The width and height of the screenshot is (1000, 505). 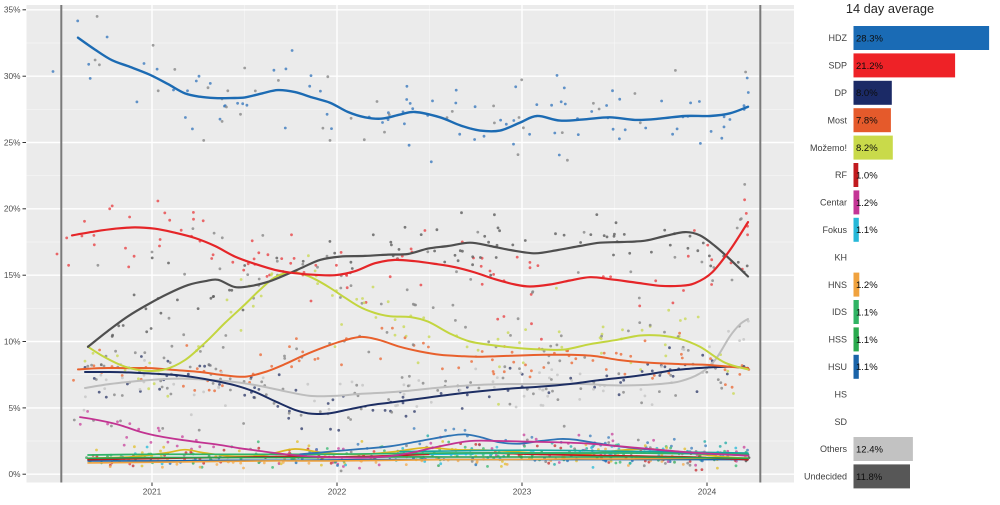 I want to click on svg-text: 21.2%, so click(x=869, y=66).